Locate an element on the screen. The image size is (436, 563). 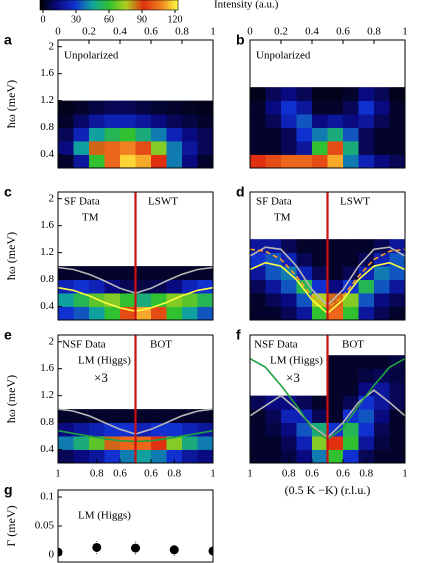
panel-annotation: Unpolarized is located at coordinates (91, 56).